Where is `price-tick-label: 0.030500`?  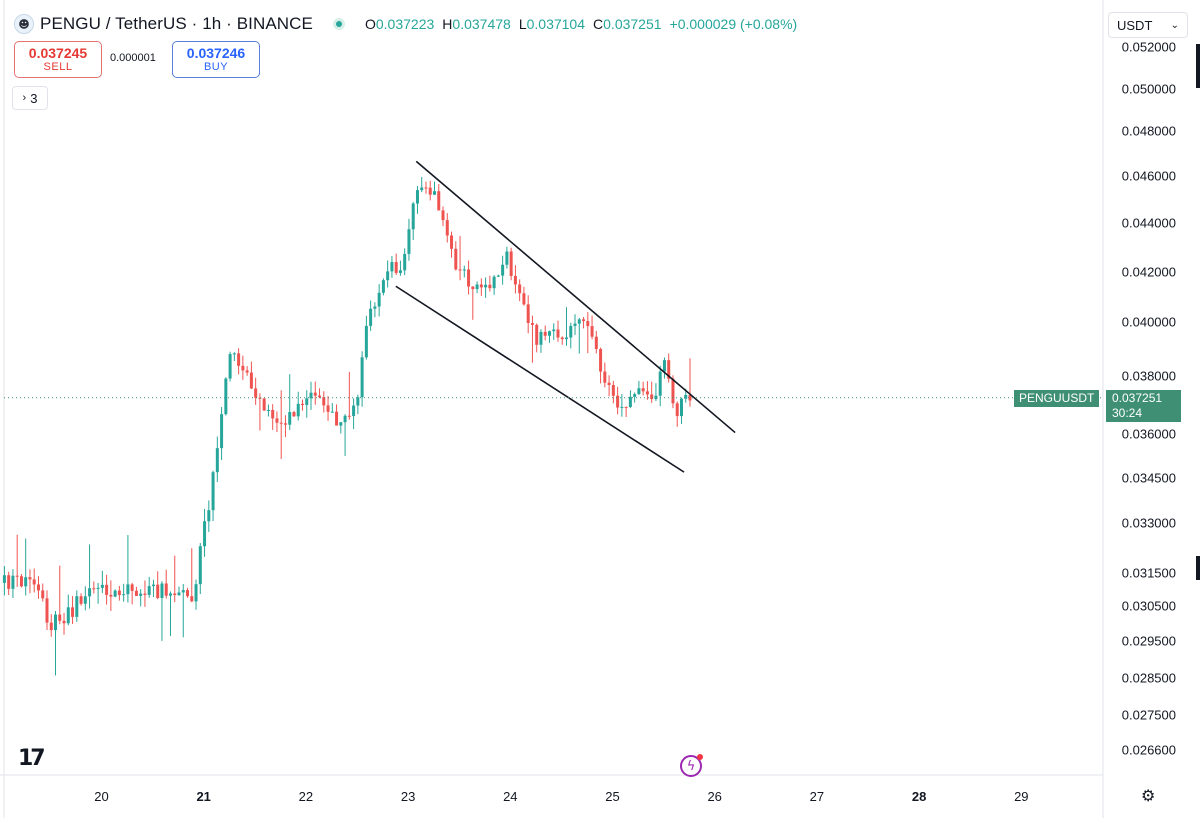
price-tick-label: 0.030500 is located at coordinates (1148, 606).